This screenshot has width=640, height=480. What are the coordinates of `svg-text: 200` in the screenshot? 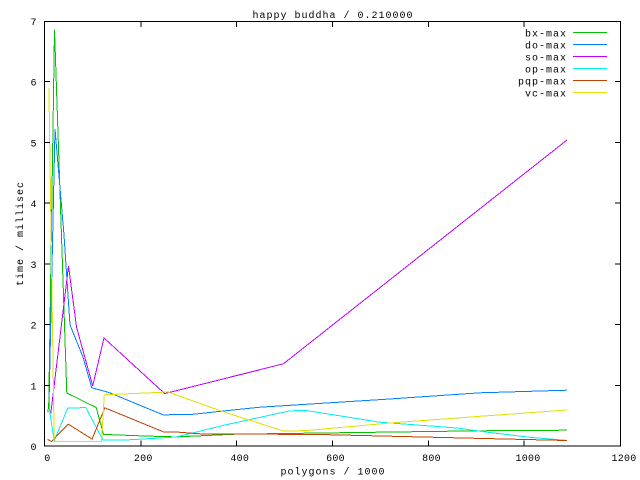 It's located at (143, 459).